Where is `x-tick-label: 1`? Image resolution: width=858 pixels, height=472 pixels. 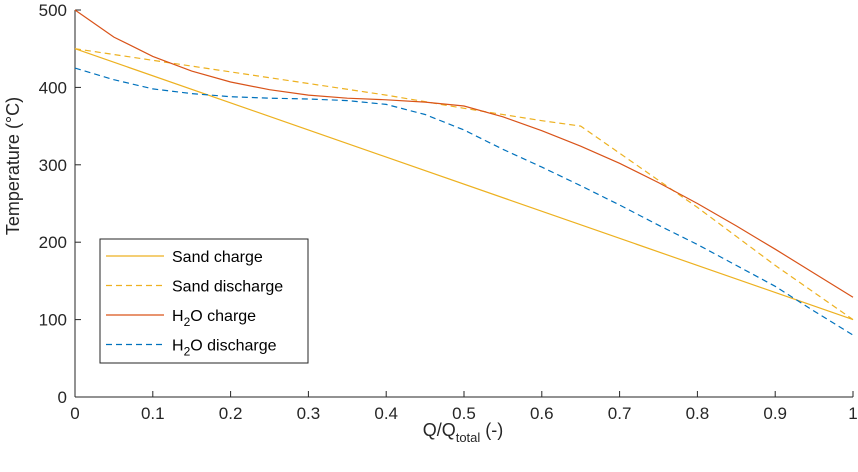 x-tick-label: 1 is located at coordinates (852, 413).